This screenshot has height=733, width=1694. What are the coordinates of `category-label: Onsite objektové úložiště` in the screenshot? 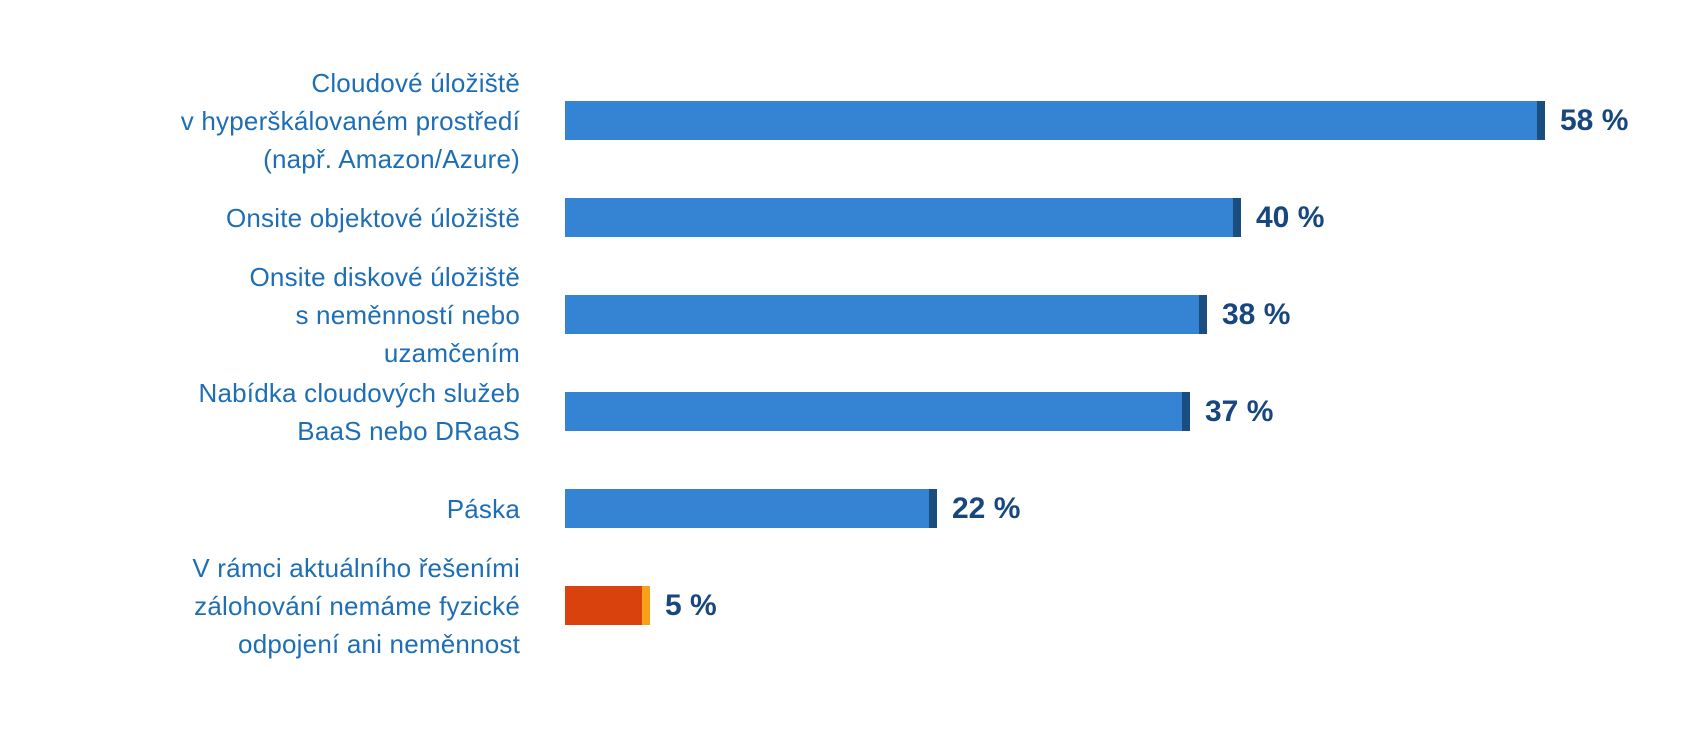 It's located at (372, 217).